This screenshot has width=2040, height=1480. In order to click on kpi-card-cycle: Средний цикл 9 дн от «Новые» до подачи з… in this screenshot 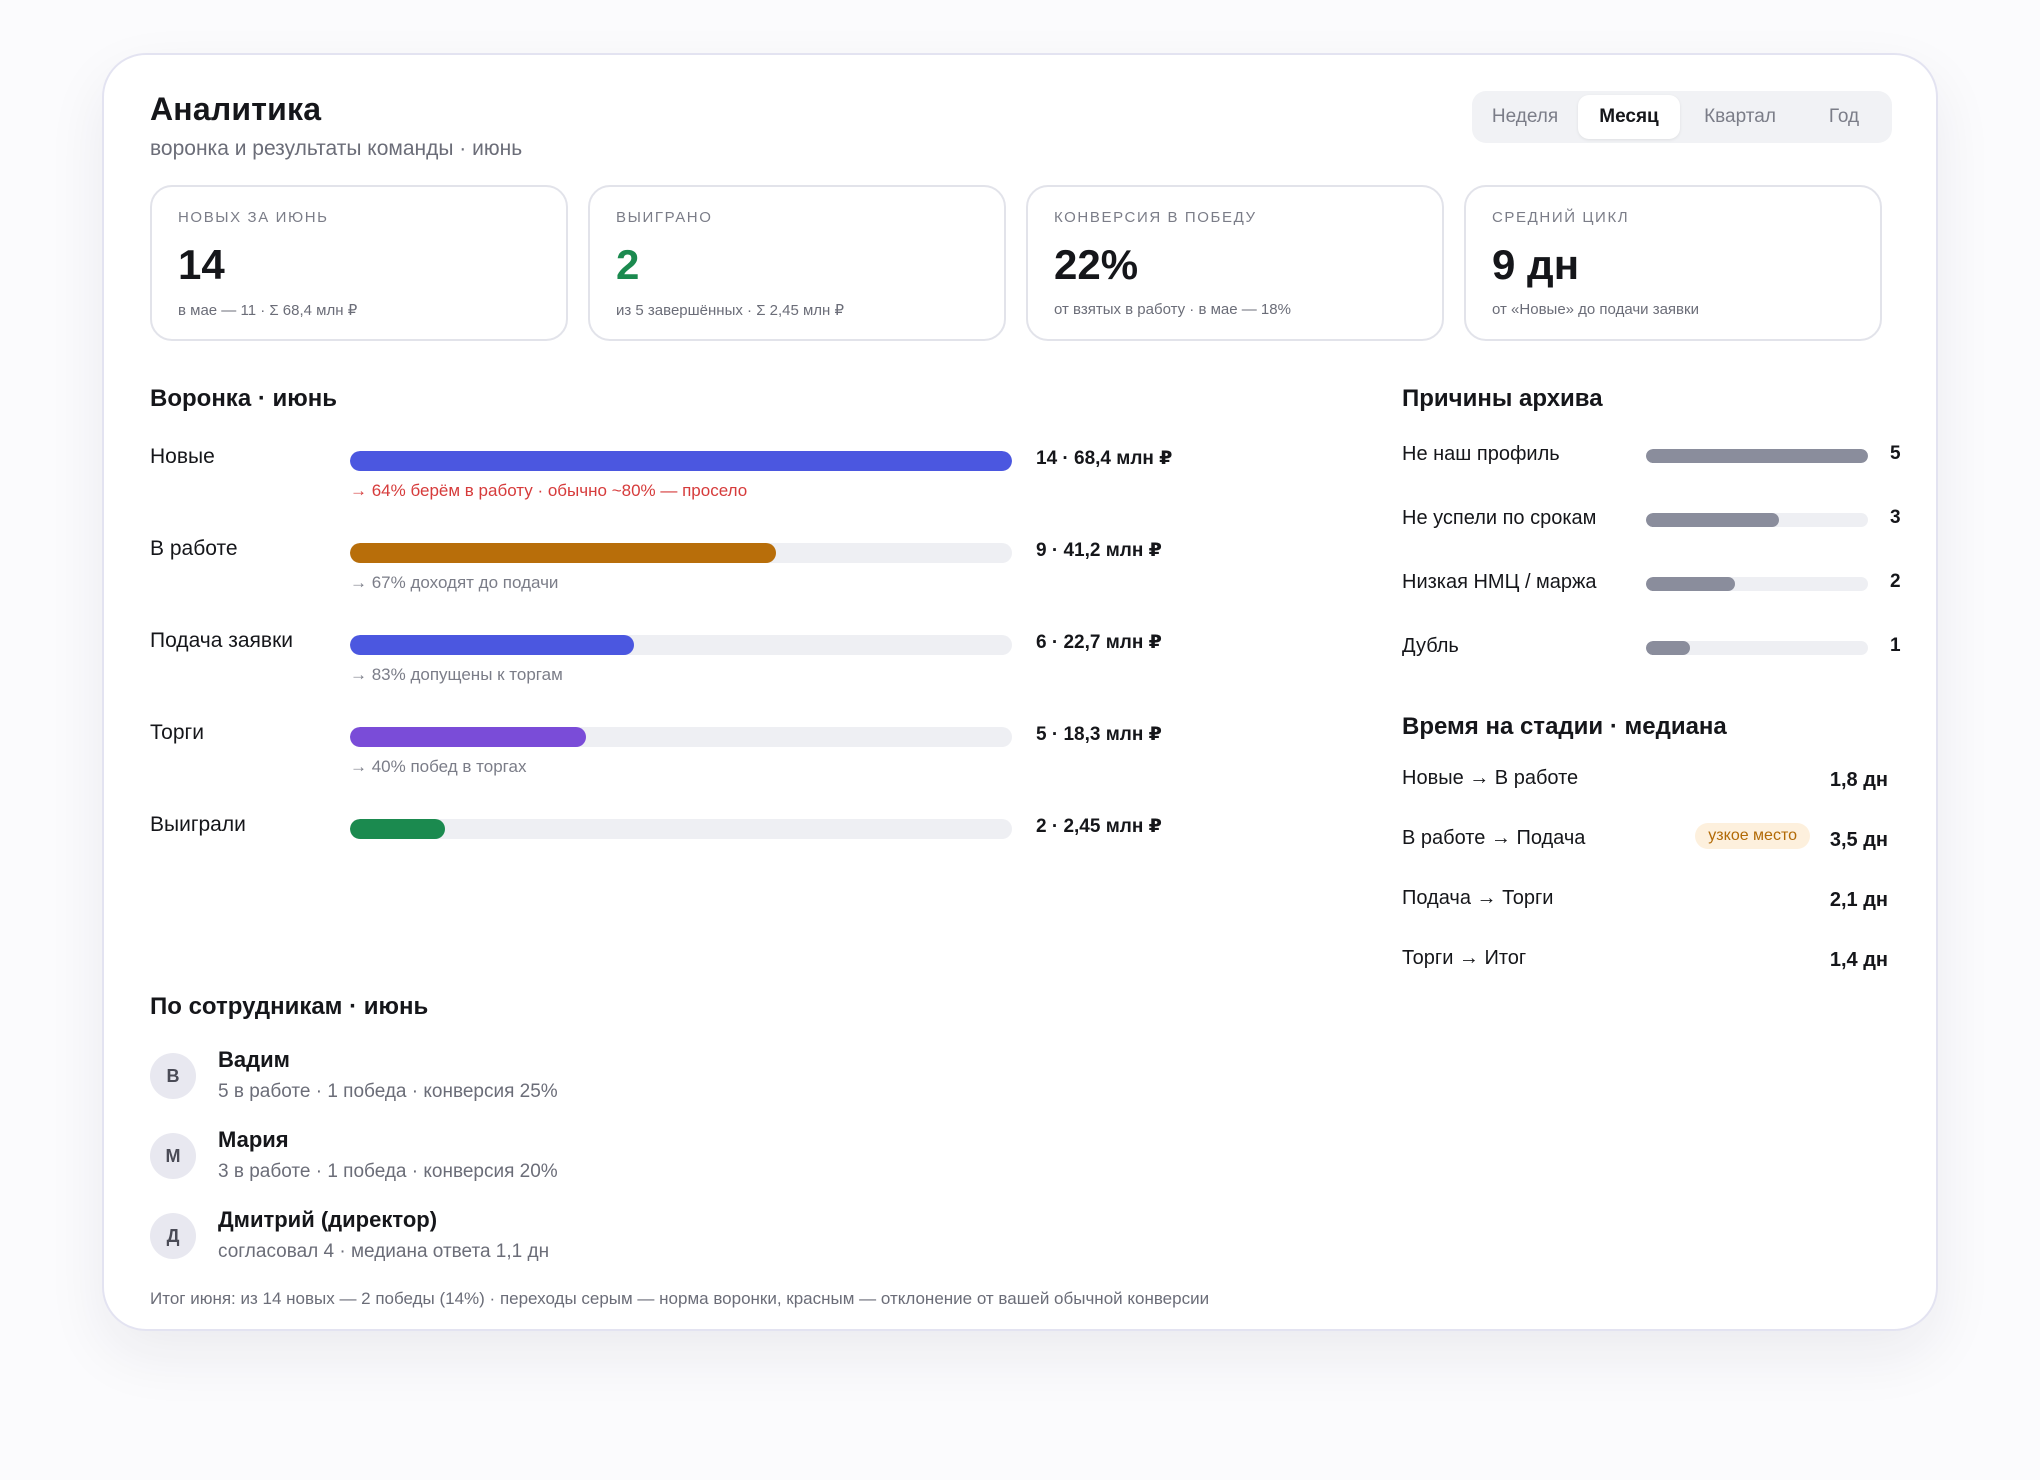, I will do `click(1673, 263)`.